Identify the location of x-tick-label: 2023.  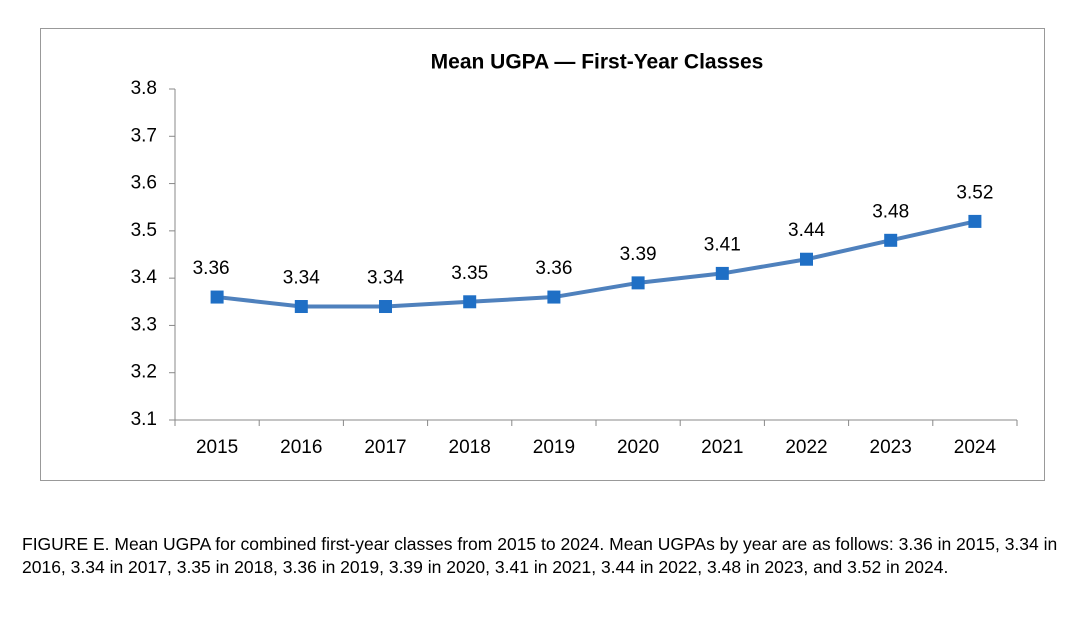
(891, 447).